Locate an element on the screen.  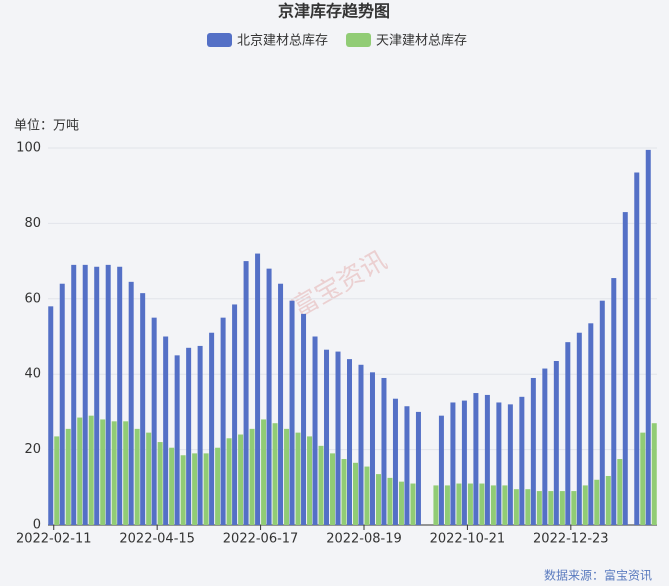
y-tick-label: 100 is located at coordinates (28, 148).